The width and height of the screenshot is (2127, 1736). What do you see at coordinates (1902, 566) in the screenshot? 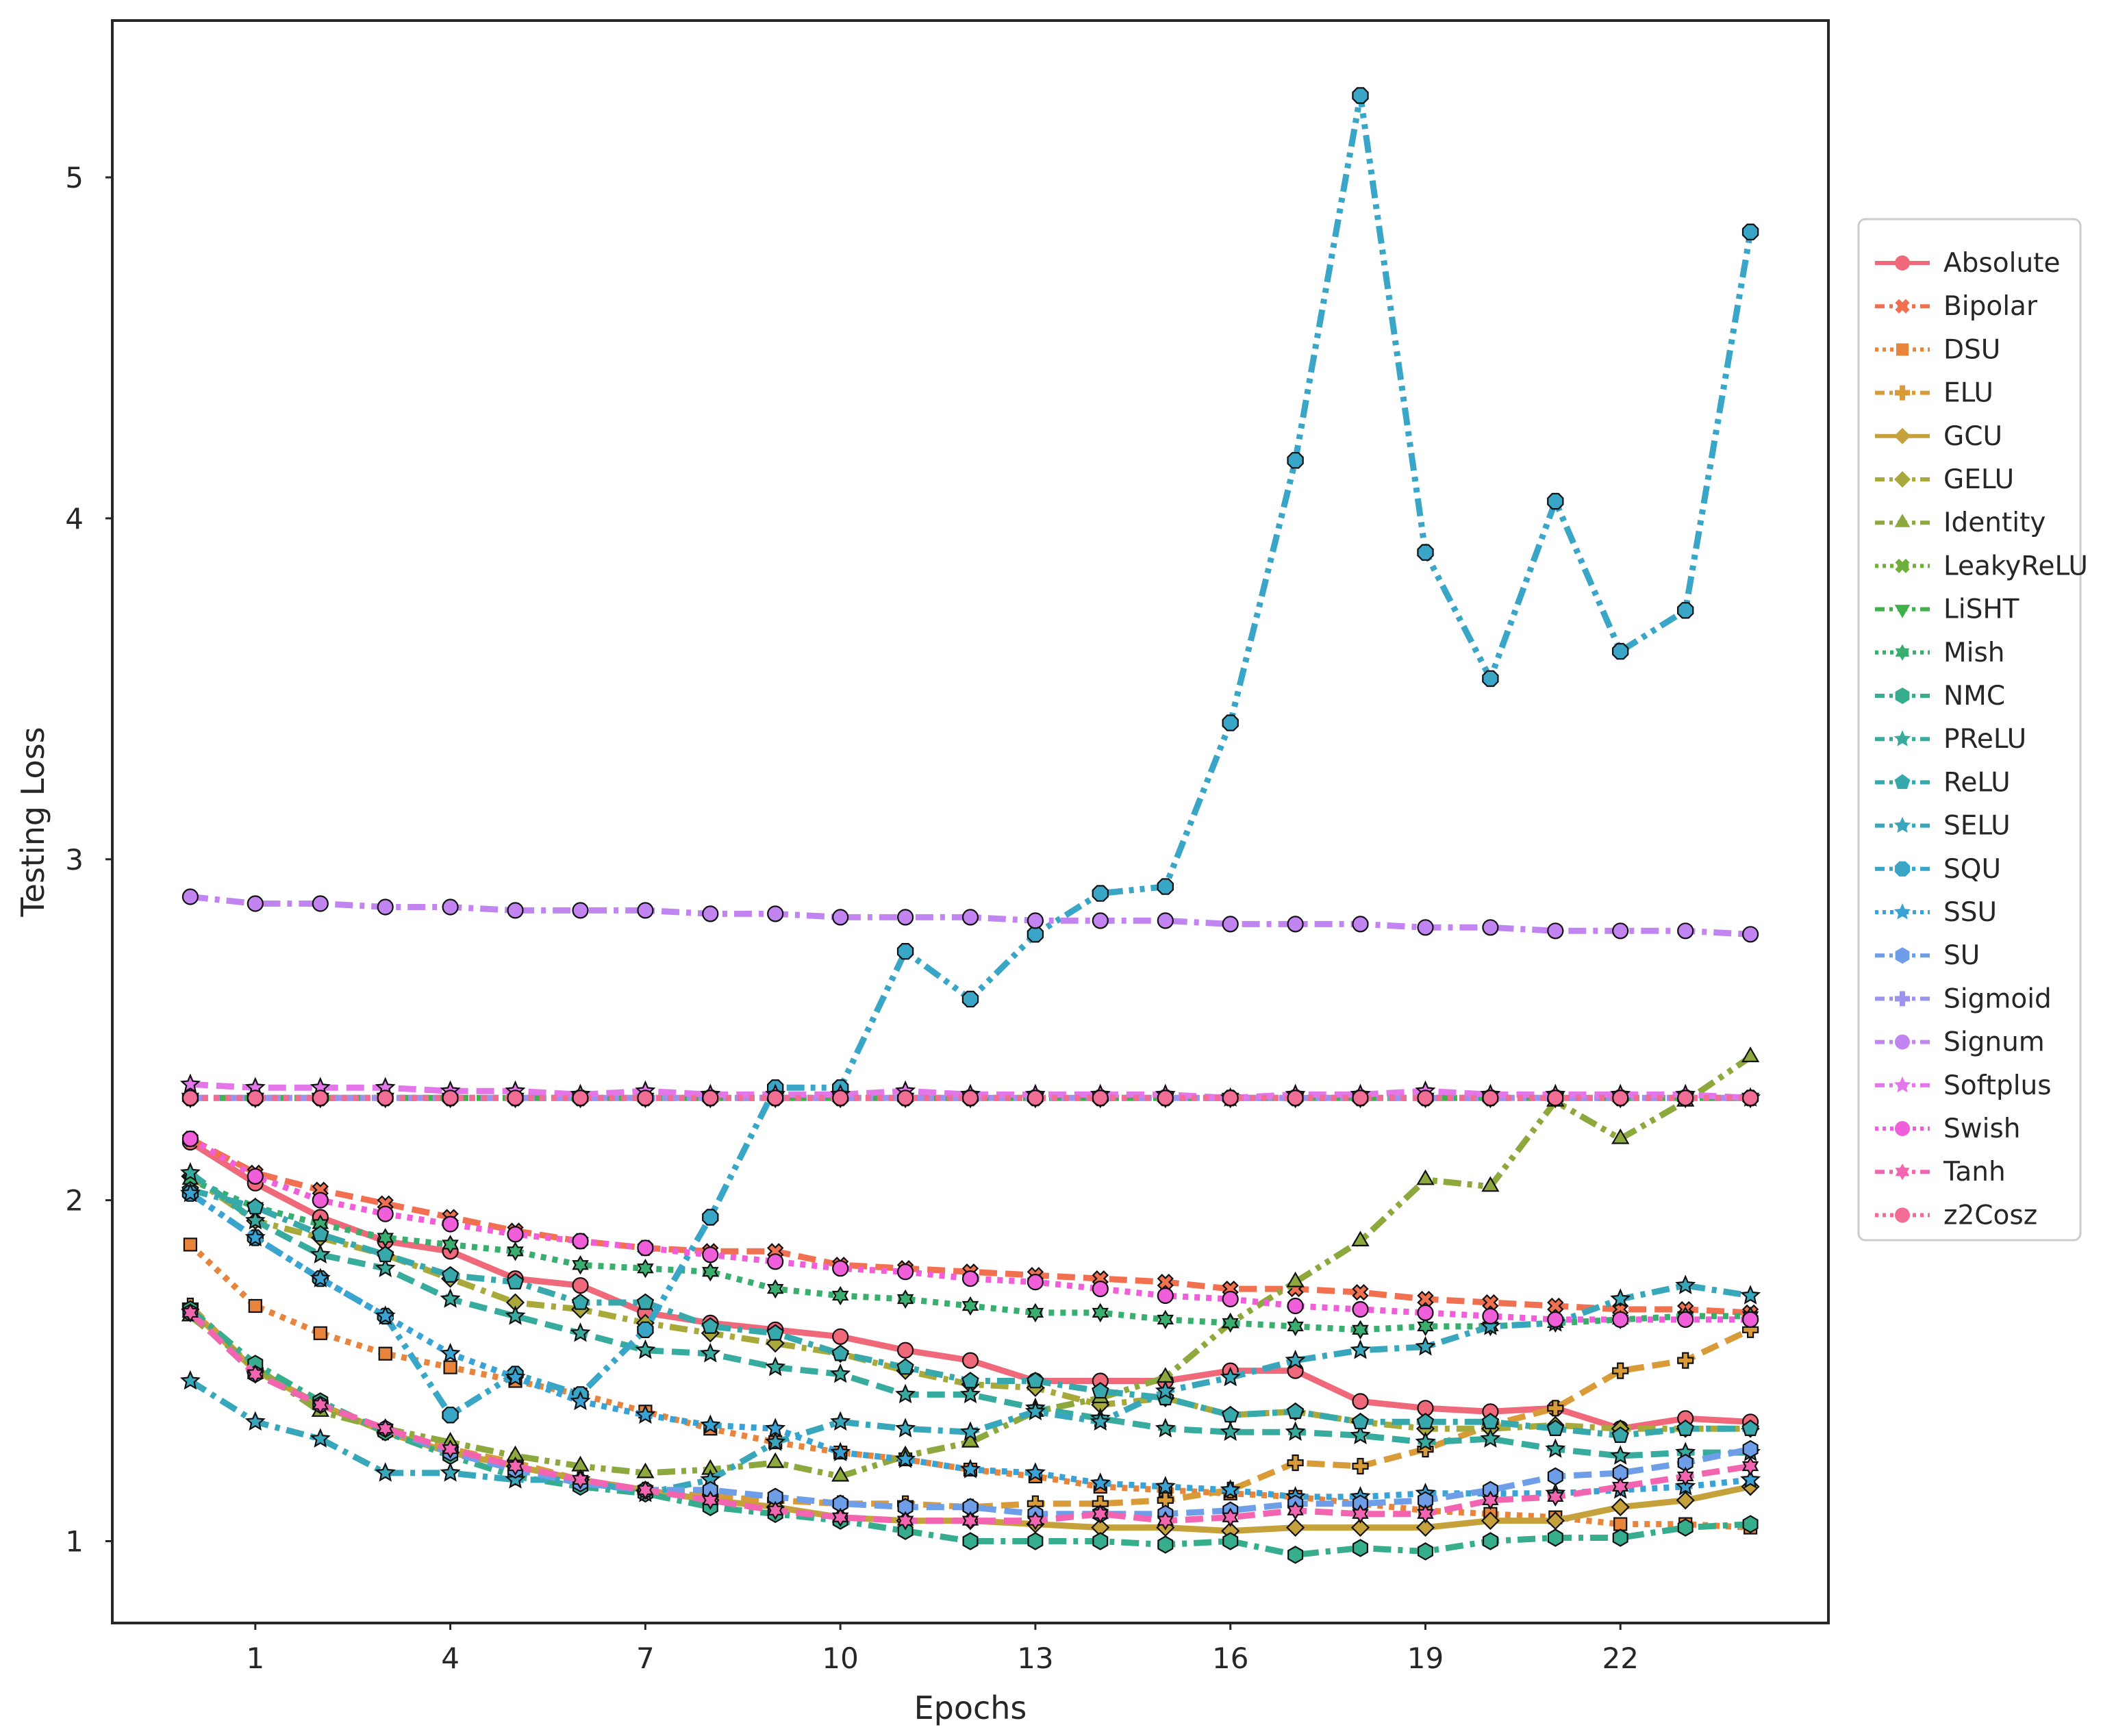
I see `legend-marker-leakyrelu` at bounding box center [1902, 566].